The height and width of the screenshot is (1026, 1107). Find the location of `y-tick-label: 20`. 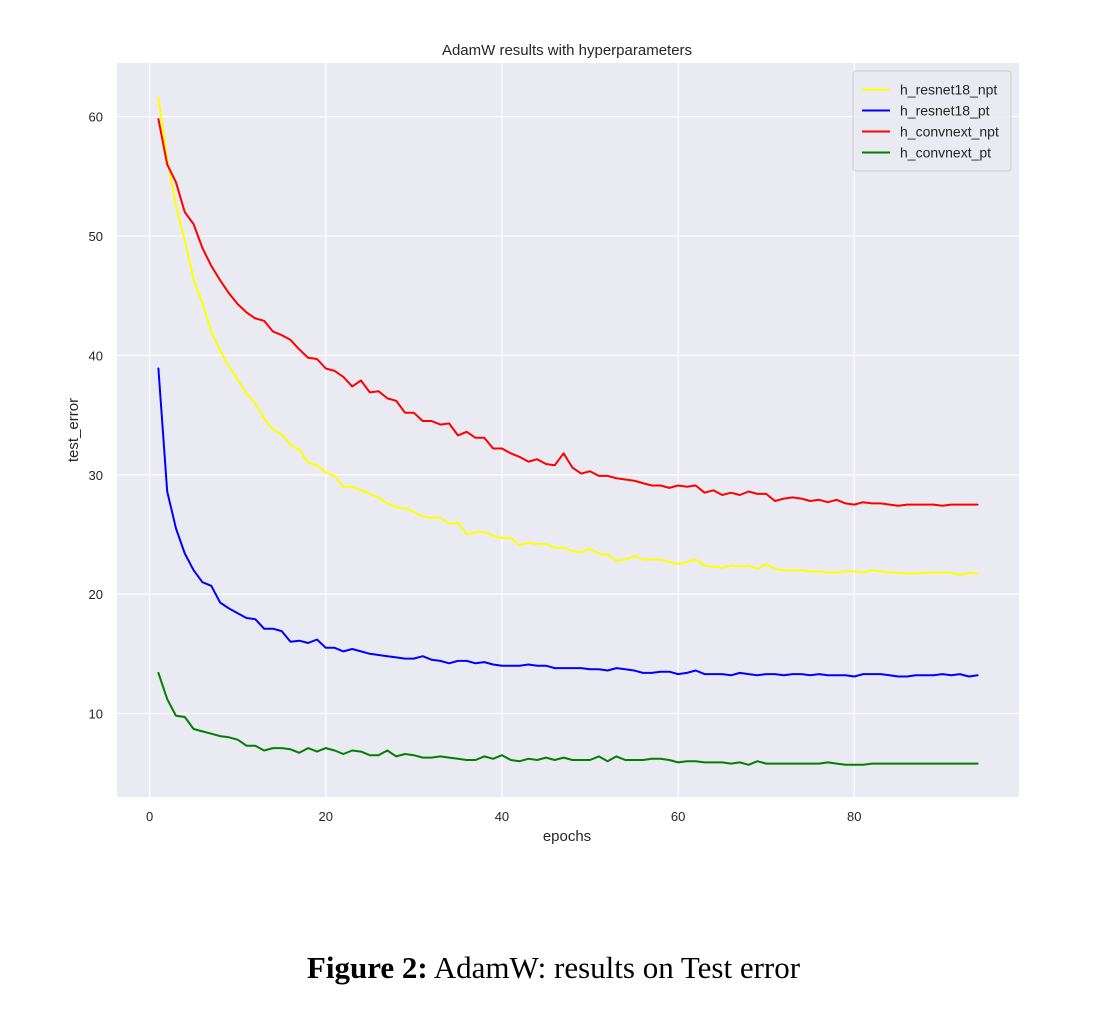

y-tick-label: 20 is located at coordinates (96, 594).